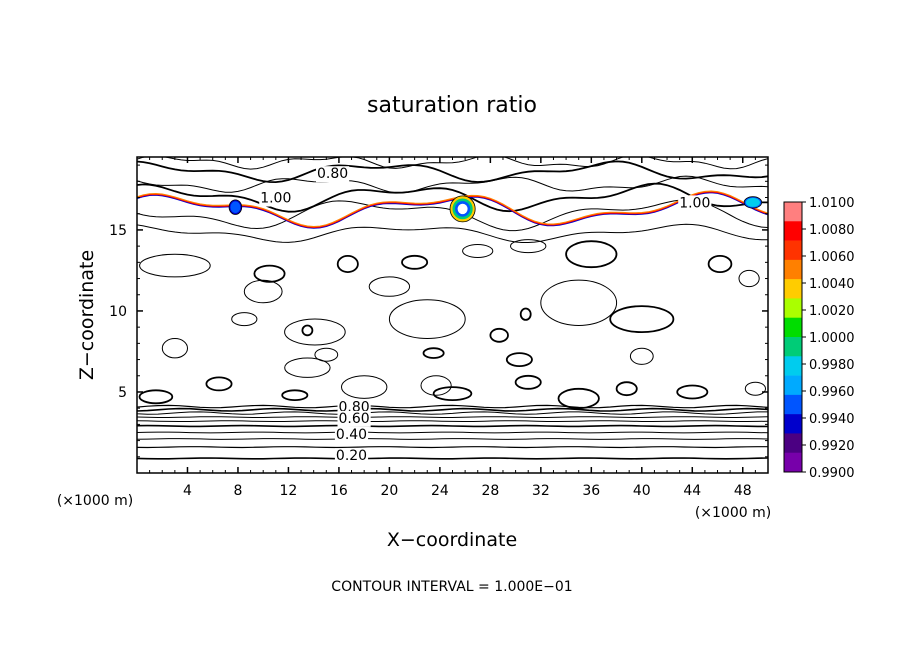 The height and width of the screenshot is (654, 904). What do you see at coordinates (832, 473) in the screenshot?
I see `colorbar-label: 0.9900` at bounding box center [832, 473].